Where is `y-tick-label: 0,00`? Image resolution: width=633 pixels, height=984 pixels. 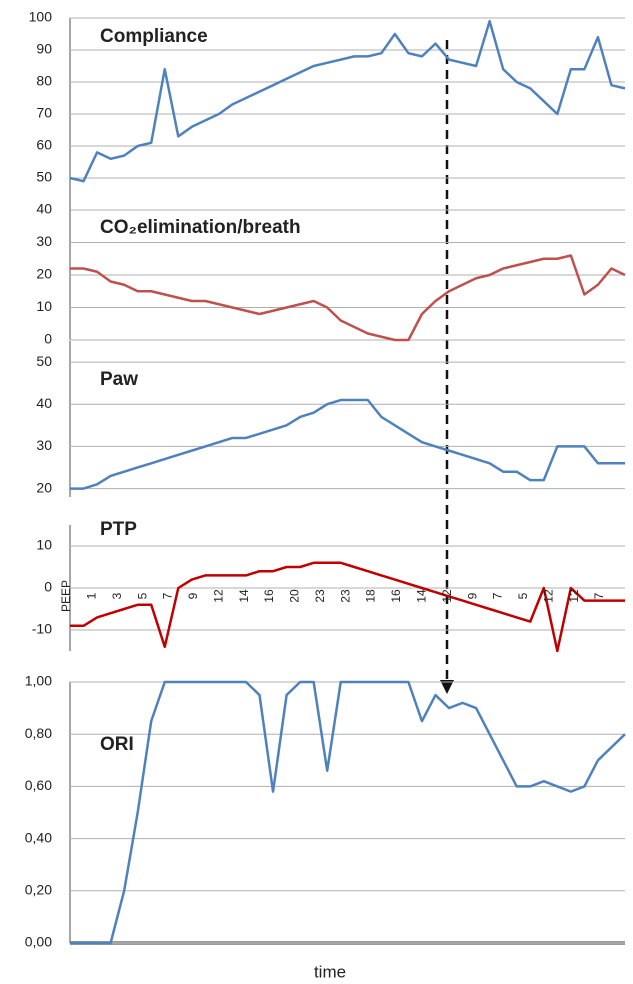 y-tick-label: 0,00 is located at coordinates (38, 942).